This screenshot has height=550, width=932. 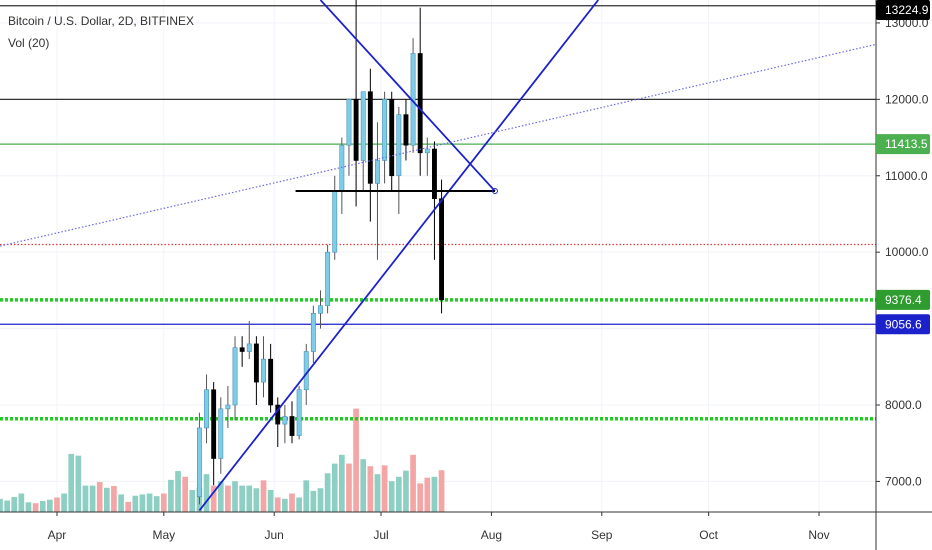 I want to click on x-tick-label: May, so click(x=163, y=535).